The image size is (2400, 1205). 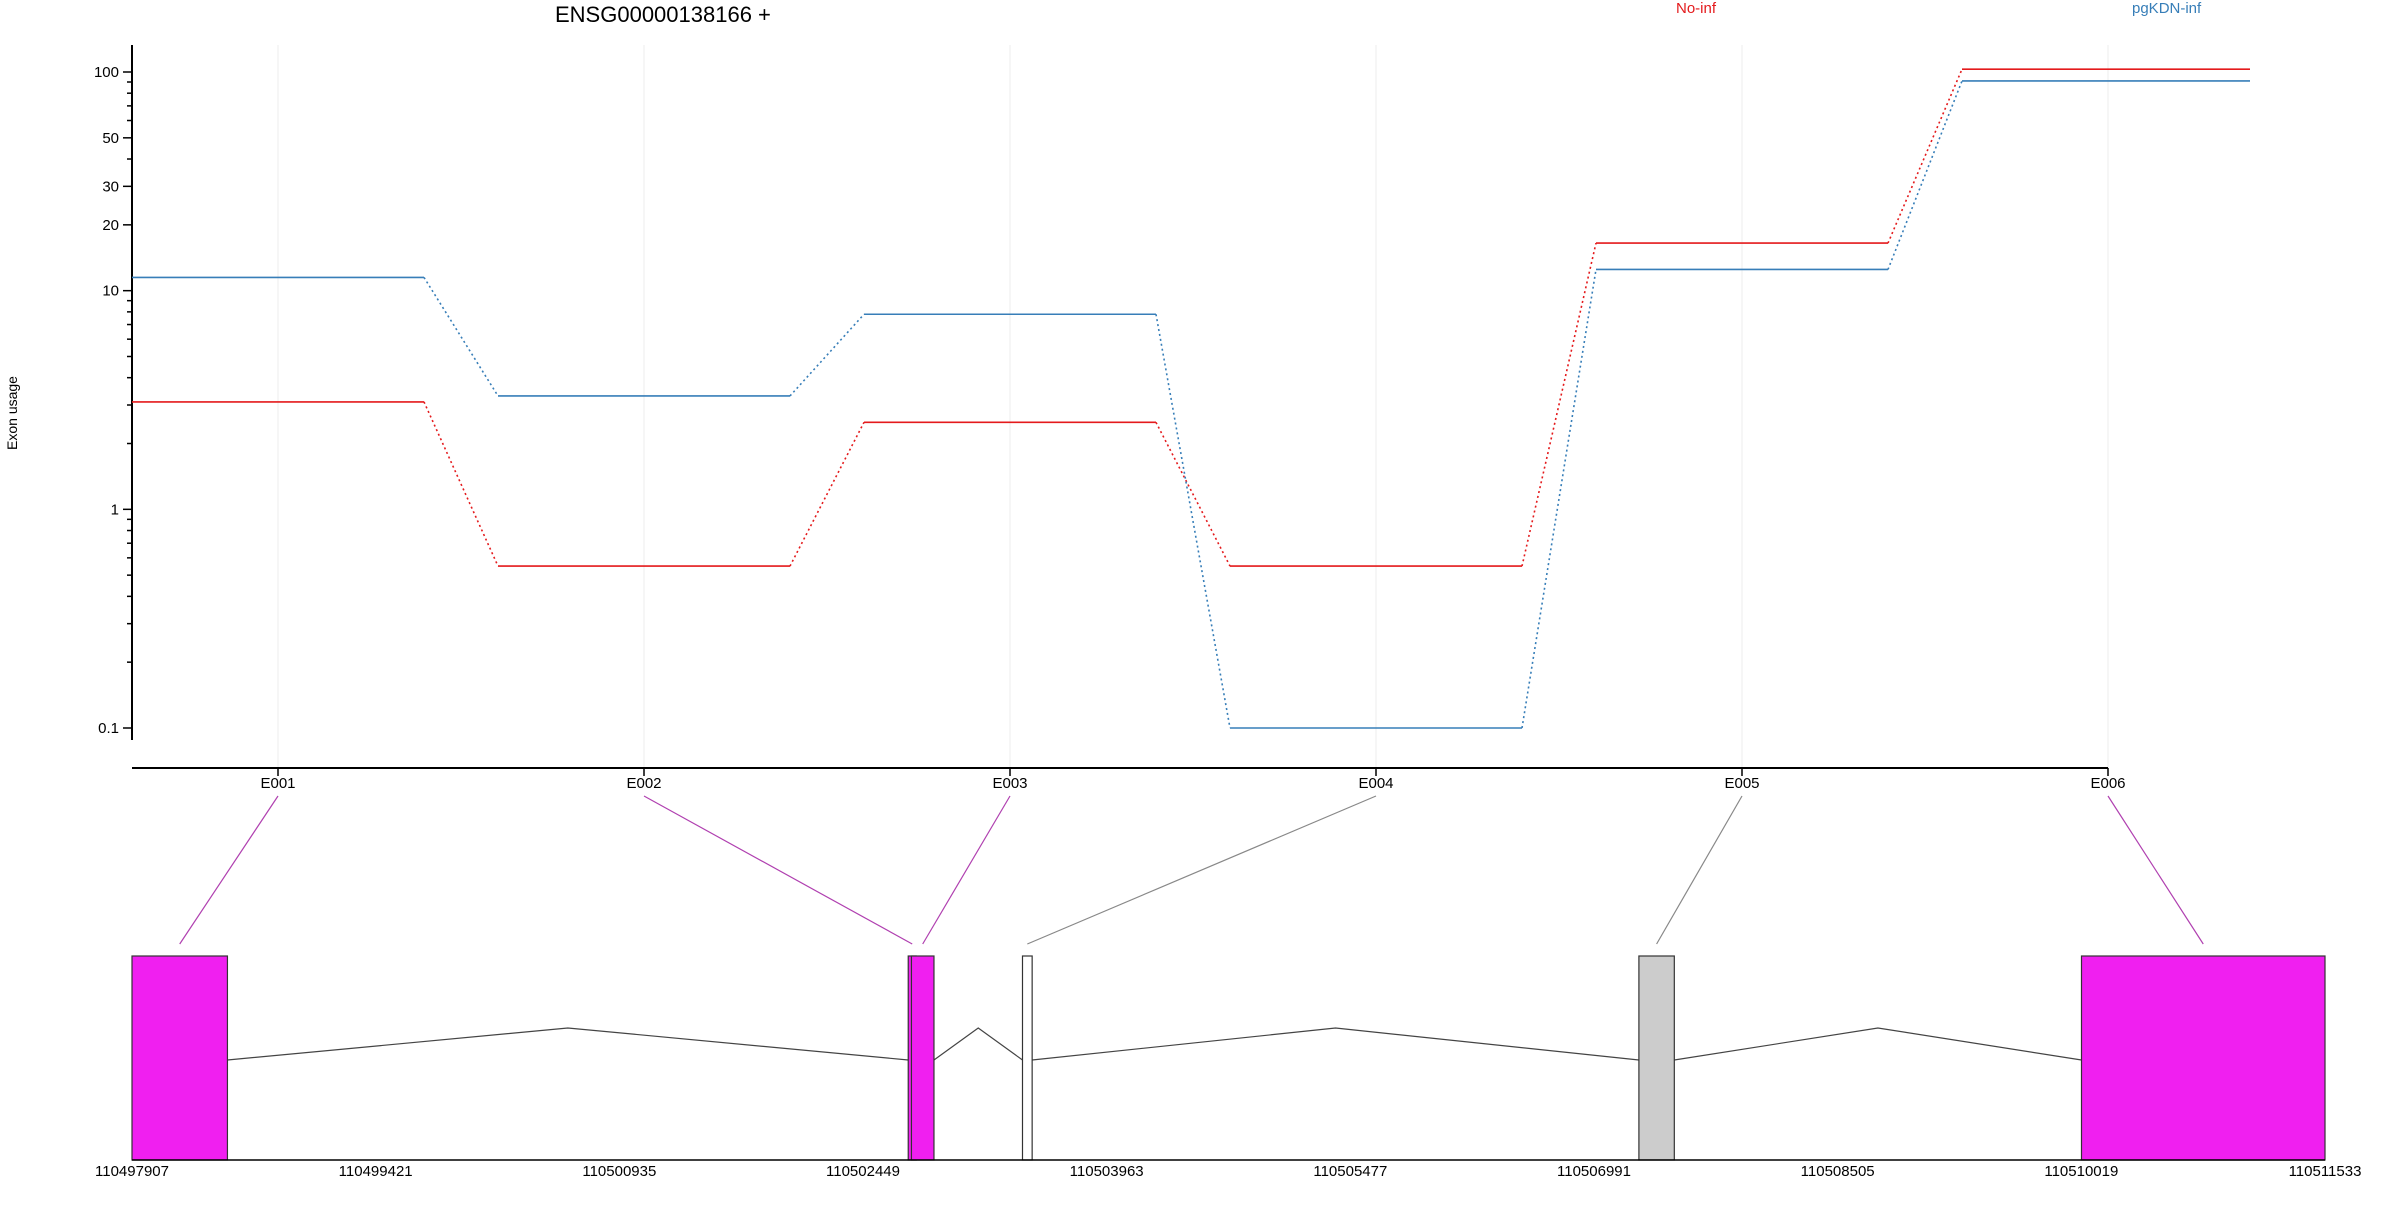 I want to click on connector-e004, so click(x=1202, y=870).